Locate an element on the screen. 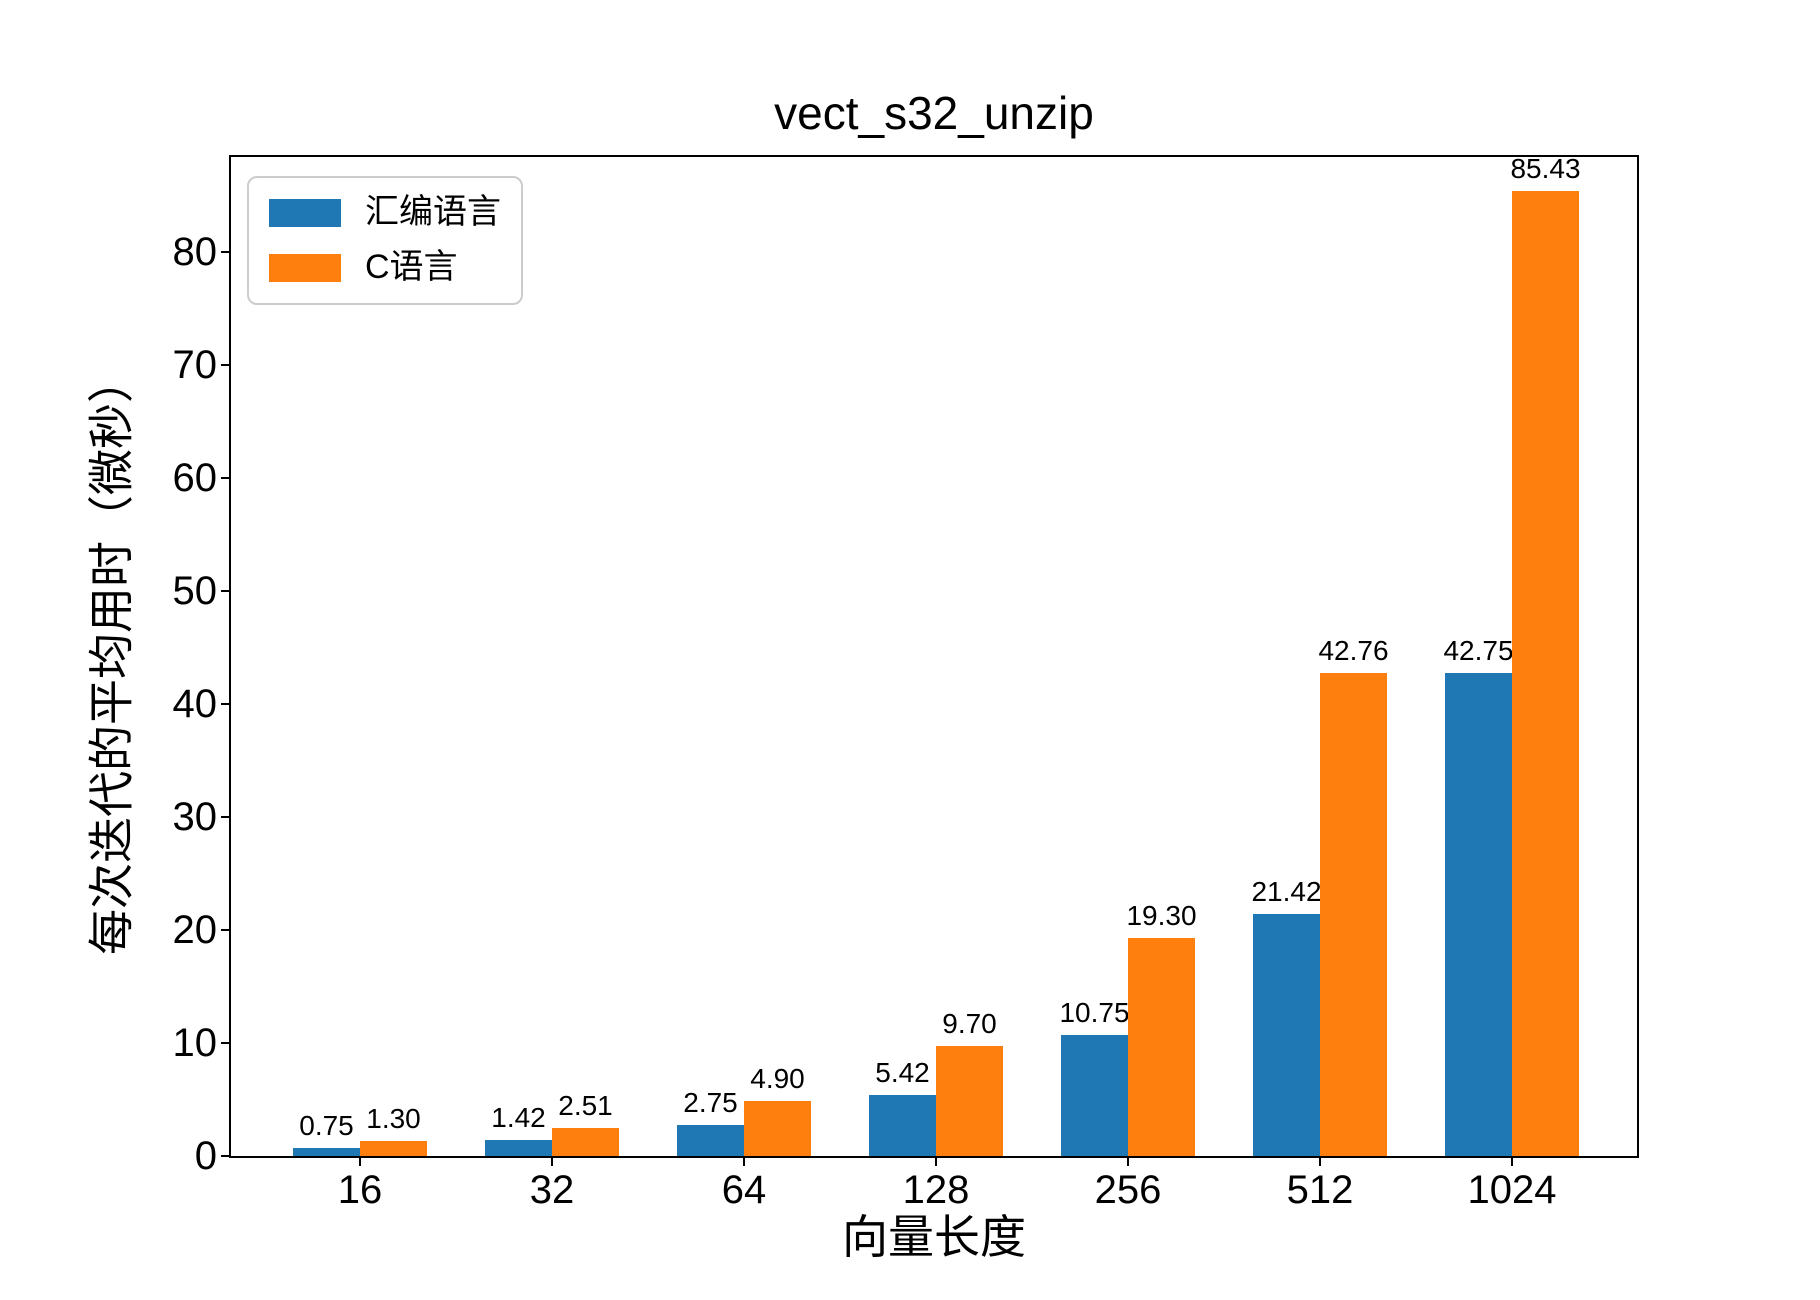 The image size is (1820, 1300). bar-value-label: 1.30 is located at coordinates (393, 1119).